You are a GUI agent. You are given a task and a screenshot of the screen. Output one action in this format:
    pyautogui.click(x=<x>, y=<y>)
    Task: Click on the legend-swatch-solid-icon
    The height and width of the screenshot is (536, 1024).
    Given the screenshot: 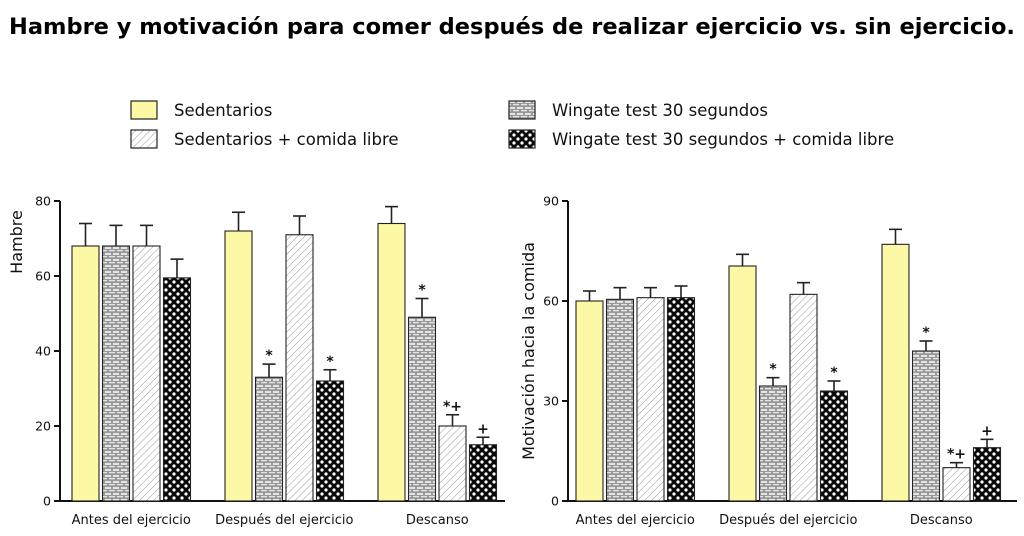 What is the action you would take?
    pyautogui.click(x=144, y=110)
    